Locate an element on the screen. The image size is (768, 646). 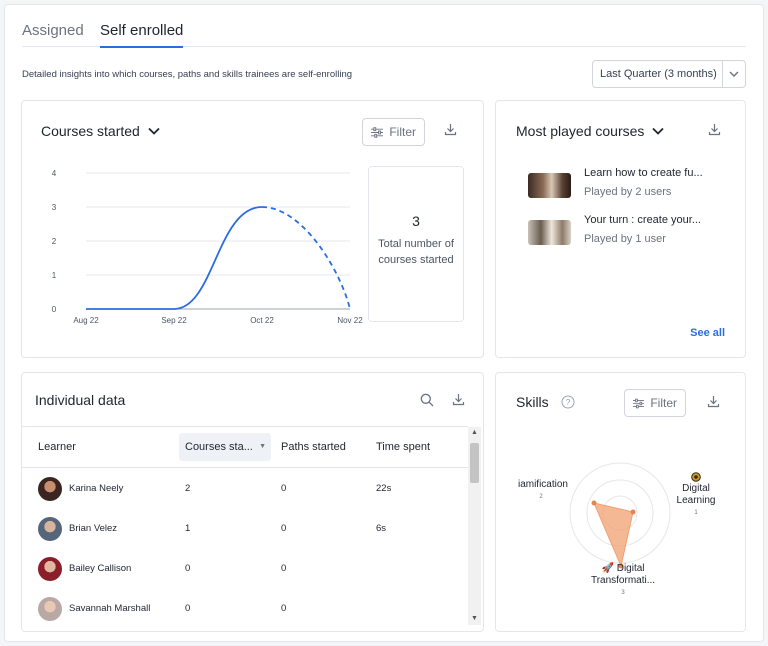
see-all-link: See all is located at coordinates (707, 333).